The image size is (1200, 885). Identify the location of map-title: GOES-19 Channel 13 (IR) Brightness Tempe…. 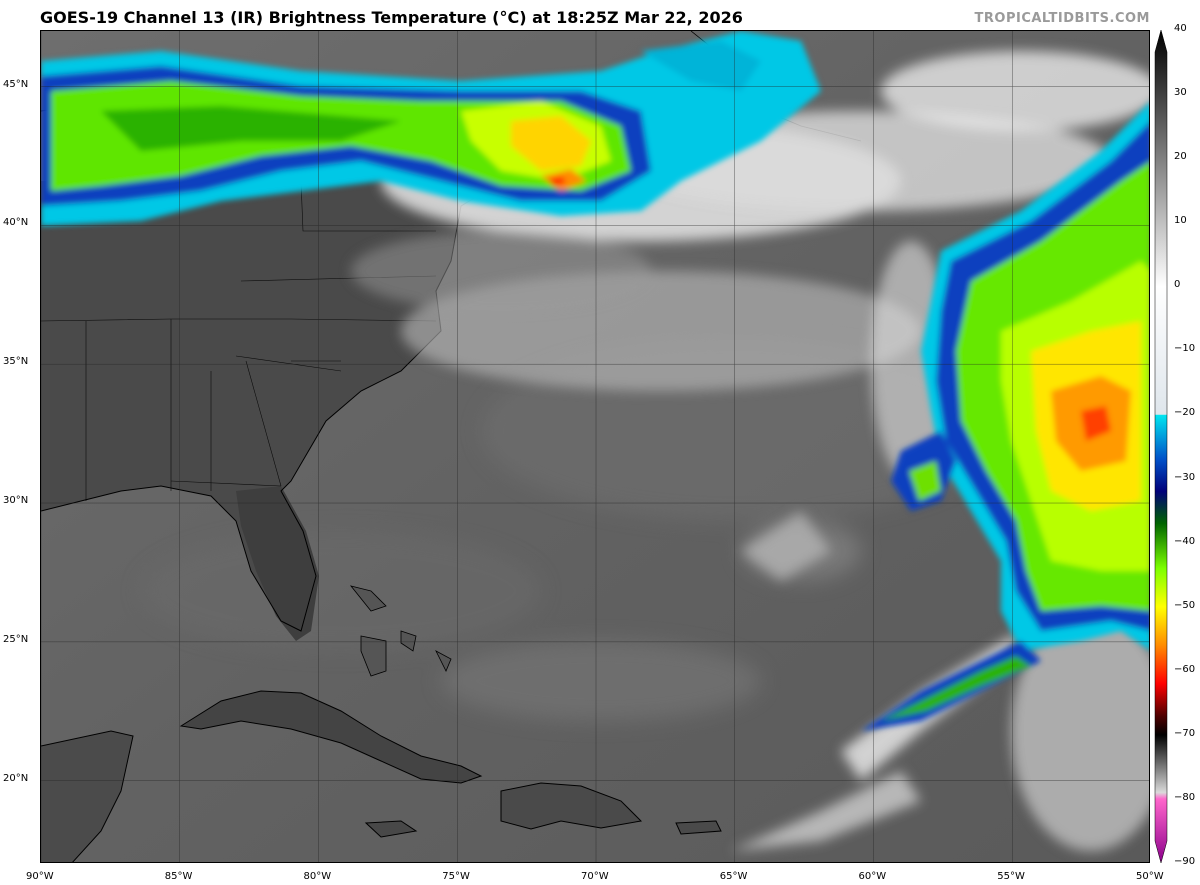
(391, 17).